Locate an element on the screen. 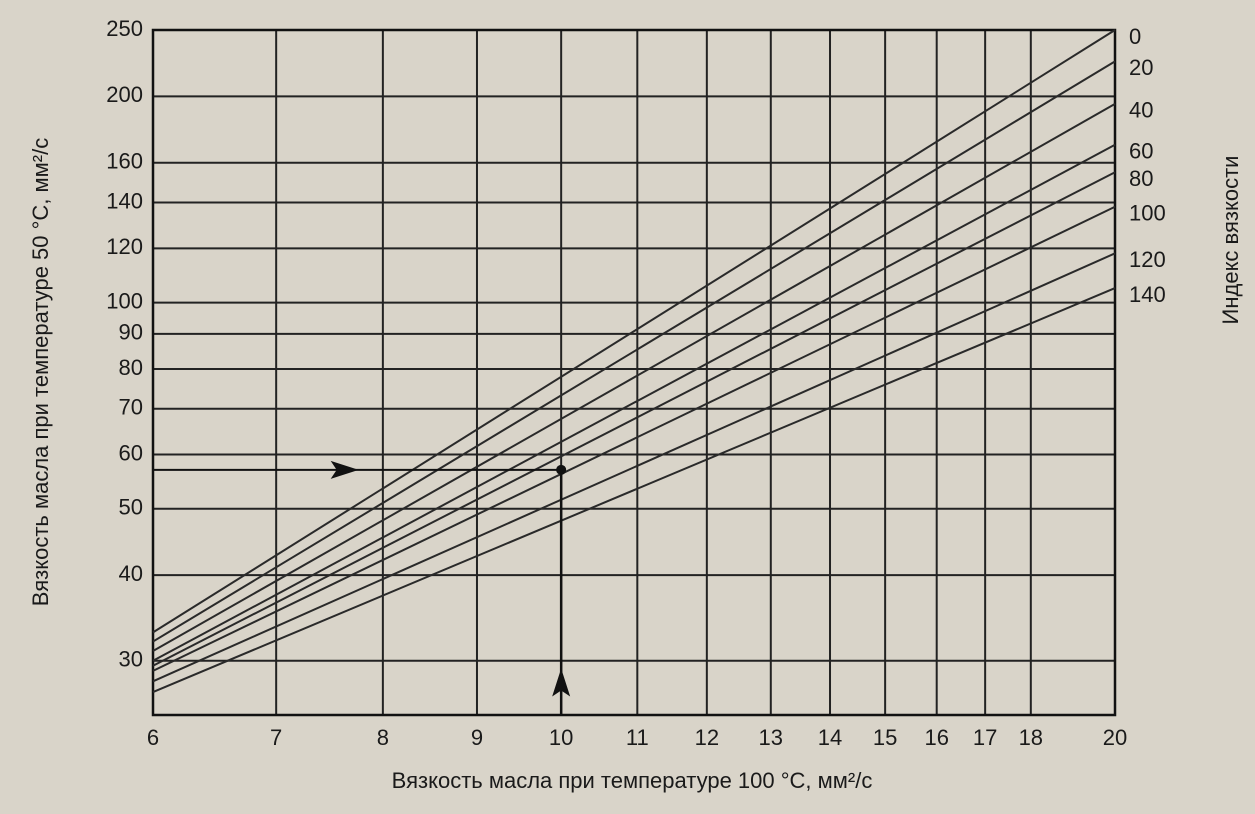 Image resolution: width=1255 pixels, height=814 pixels. line-label: 0 is located at coordinates (1135, 36).